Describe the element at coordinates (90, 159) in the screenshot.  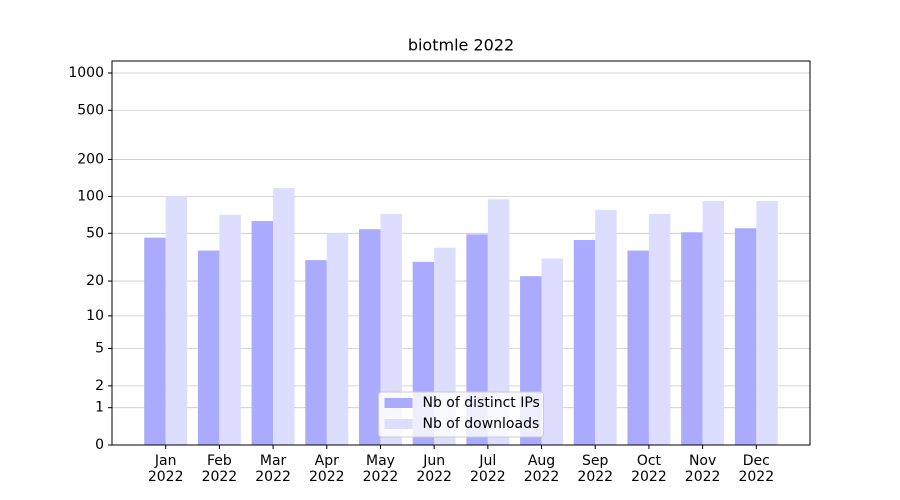
I see `y-tick-label: 200` at that location.